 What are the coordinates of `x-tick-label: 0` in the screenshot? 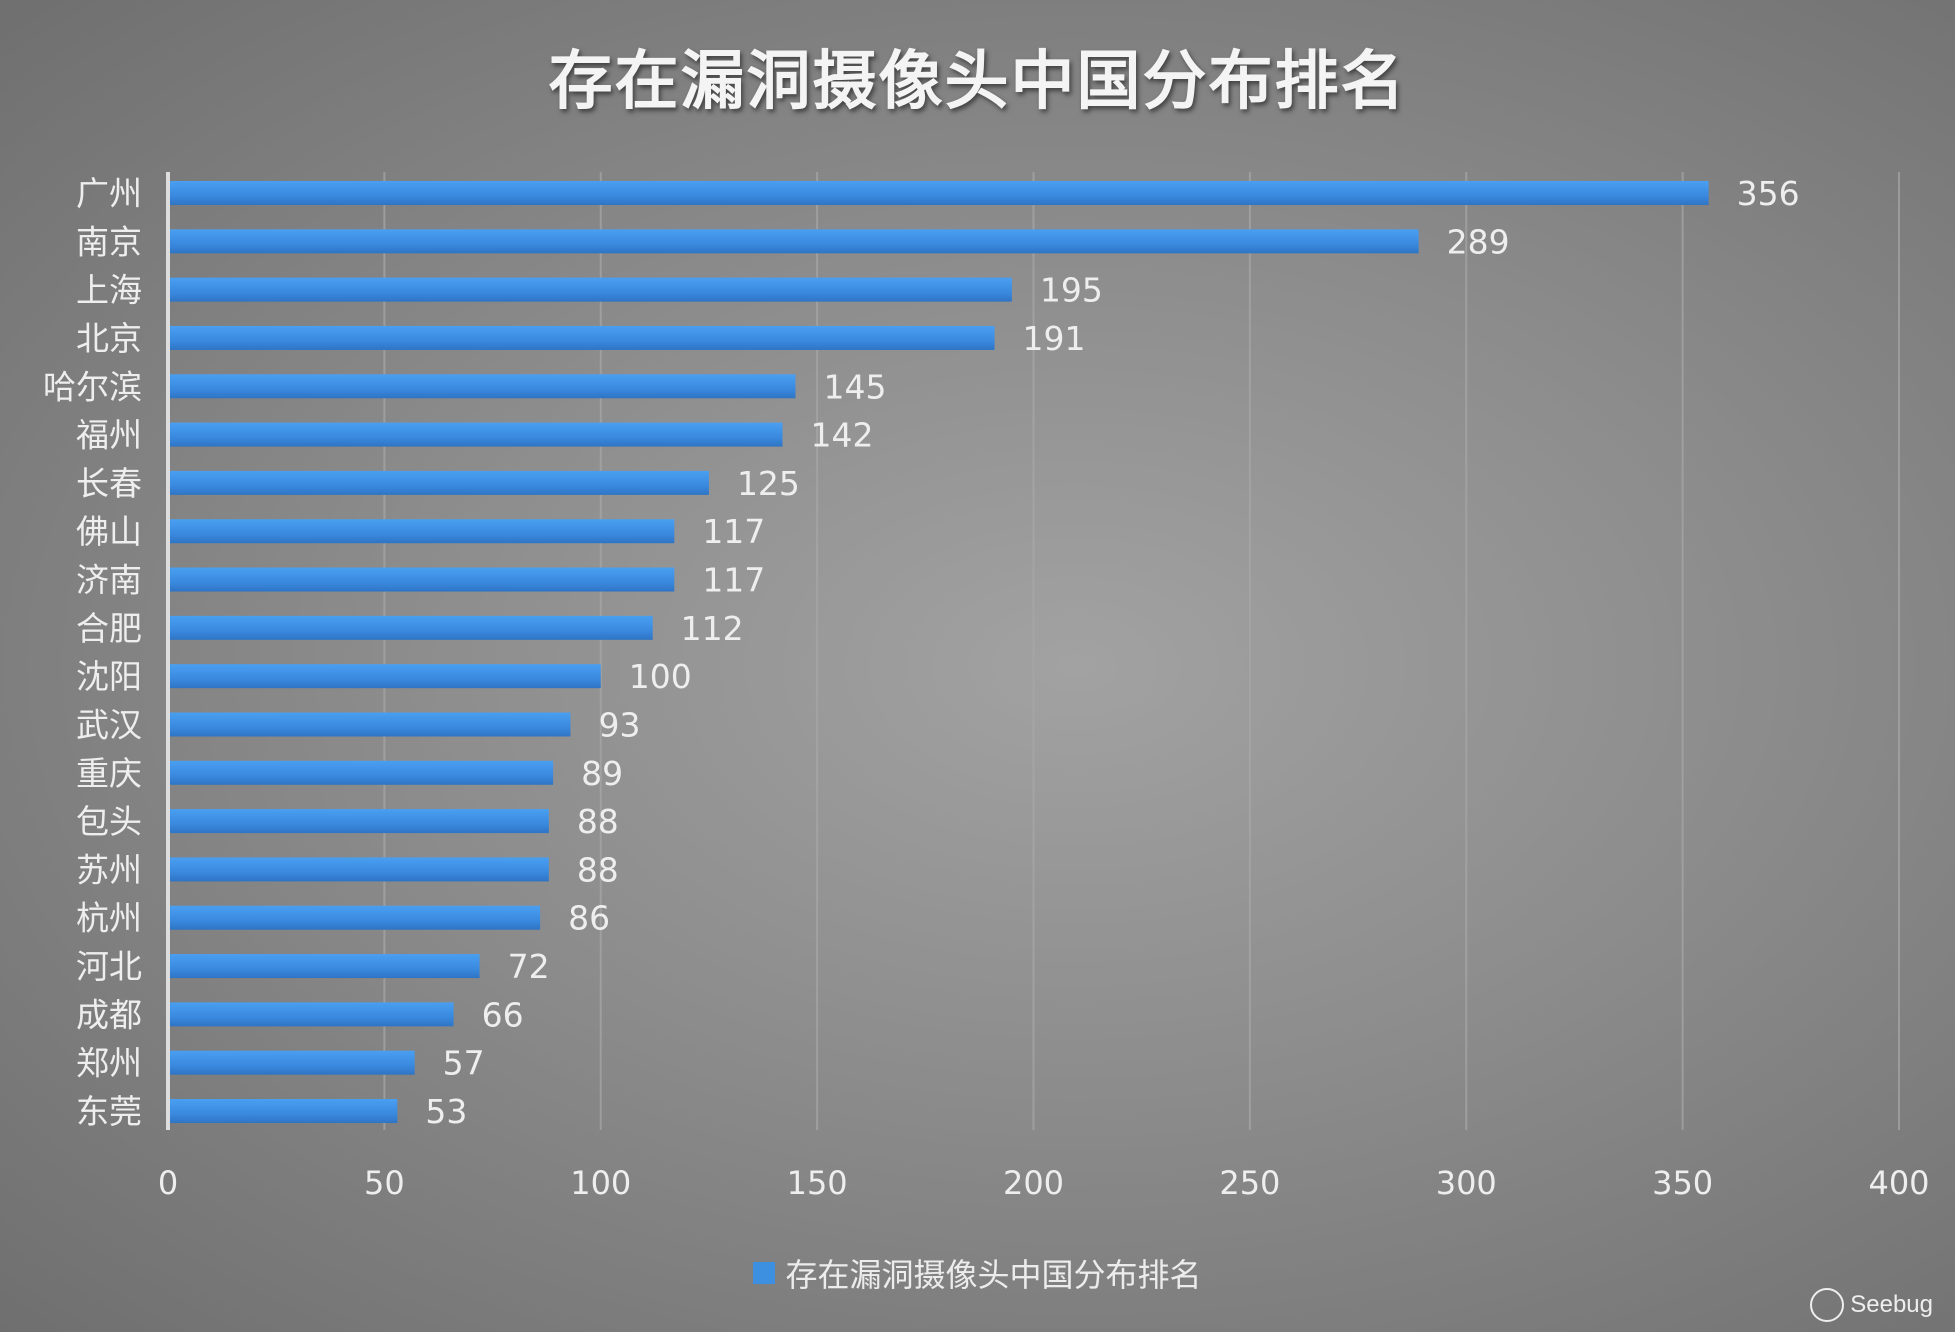 It's located at (168, 1183).